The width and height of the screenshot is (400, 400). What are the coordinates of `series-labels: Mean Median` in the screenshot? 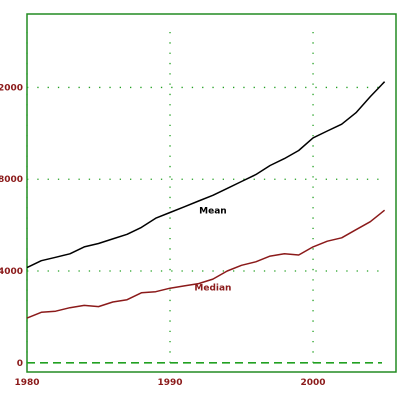 It's located at (212, 250).